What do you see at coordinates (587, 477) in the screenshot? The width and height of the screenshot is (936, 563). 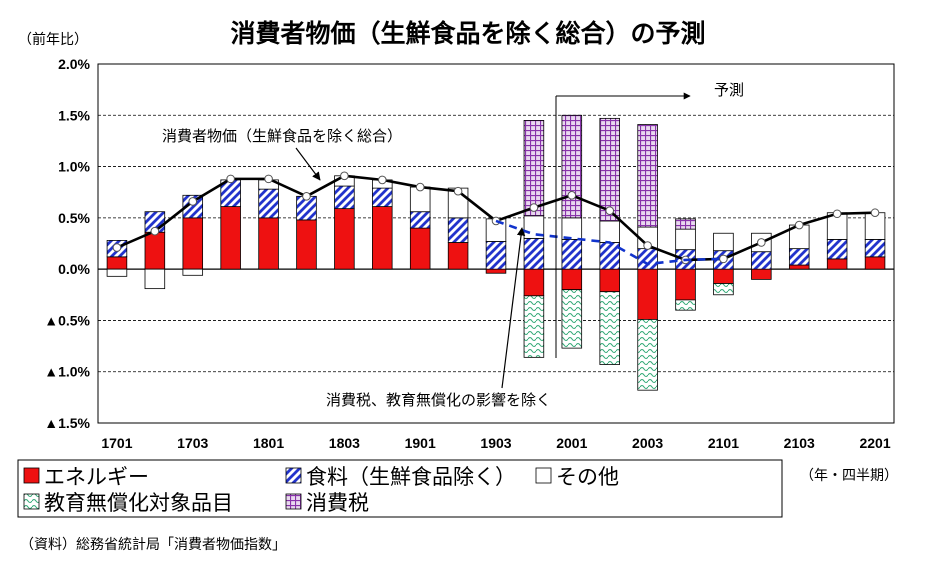 I see `legend-label-other: その他` at bounding box center [587, 477].